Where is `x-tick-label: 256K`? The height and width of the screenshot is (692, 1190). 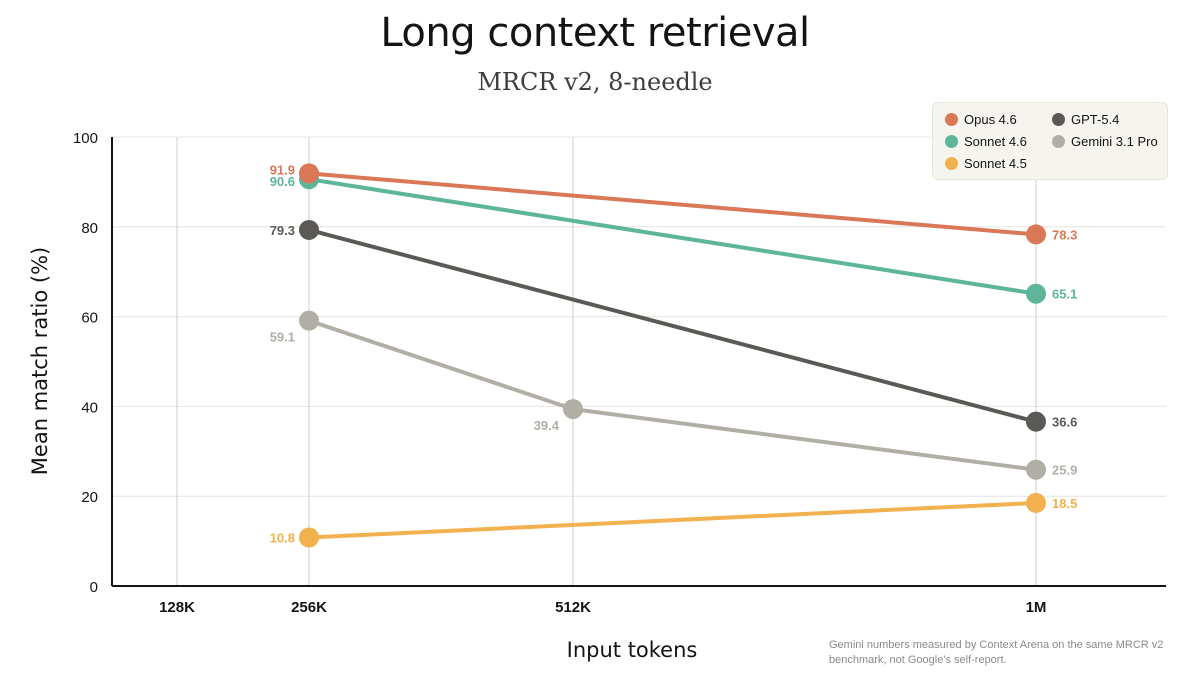 x-tick-label: 256K is located at coordinates (309, 607).